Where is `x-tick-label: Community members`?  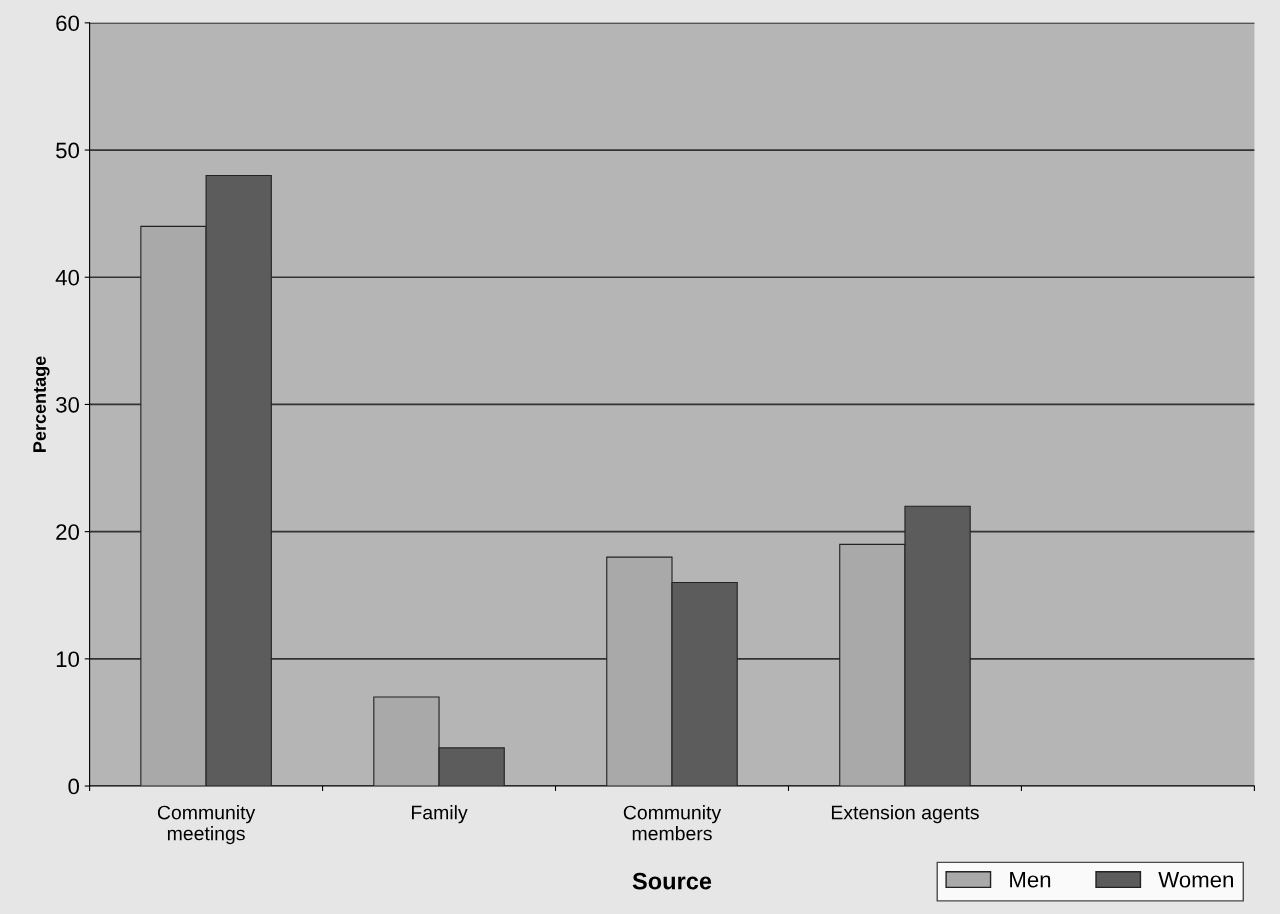 x-tick-label: Community members is located at coordinates (672, 823).